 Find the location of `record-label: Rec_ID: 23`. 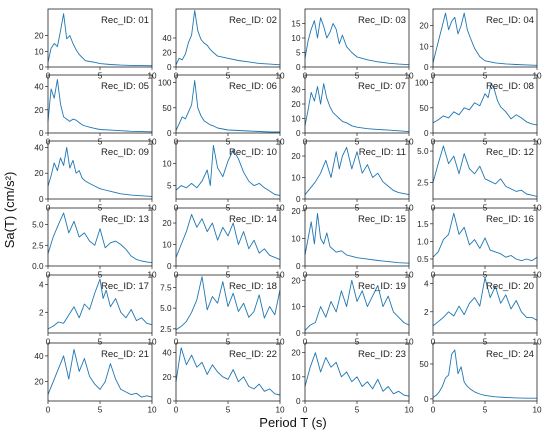

record-label: Rec_ID: 23 is located at coordinates (382, 354).